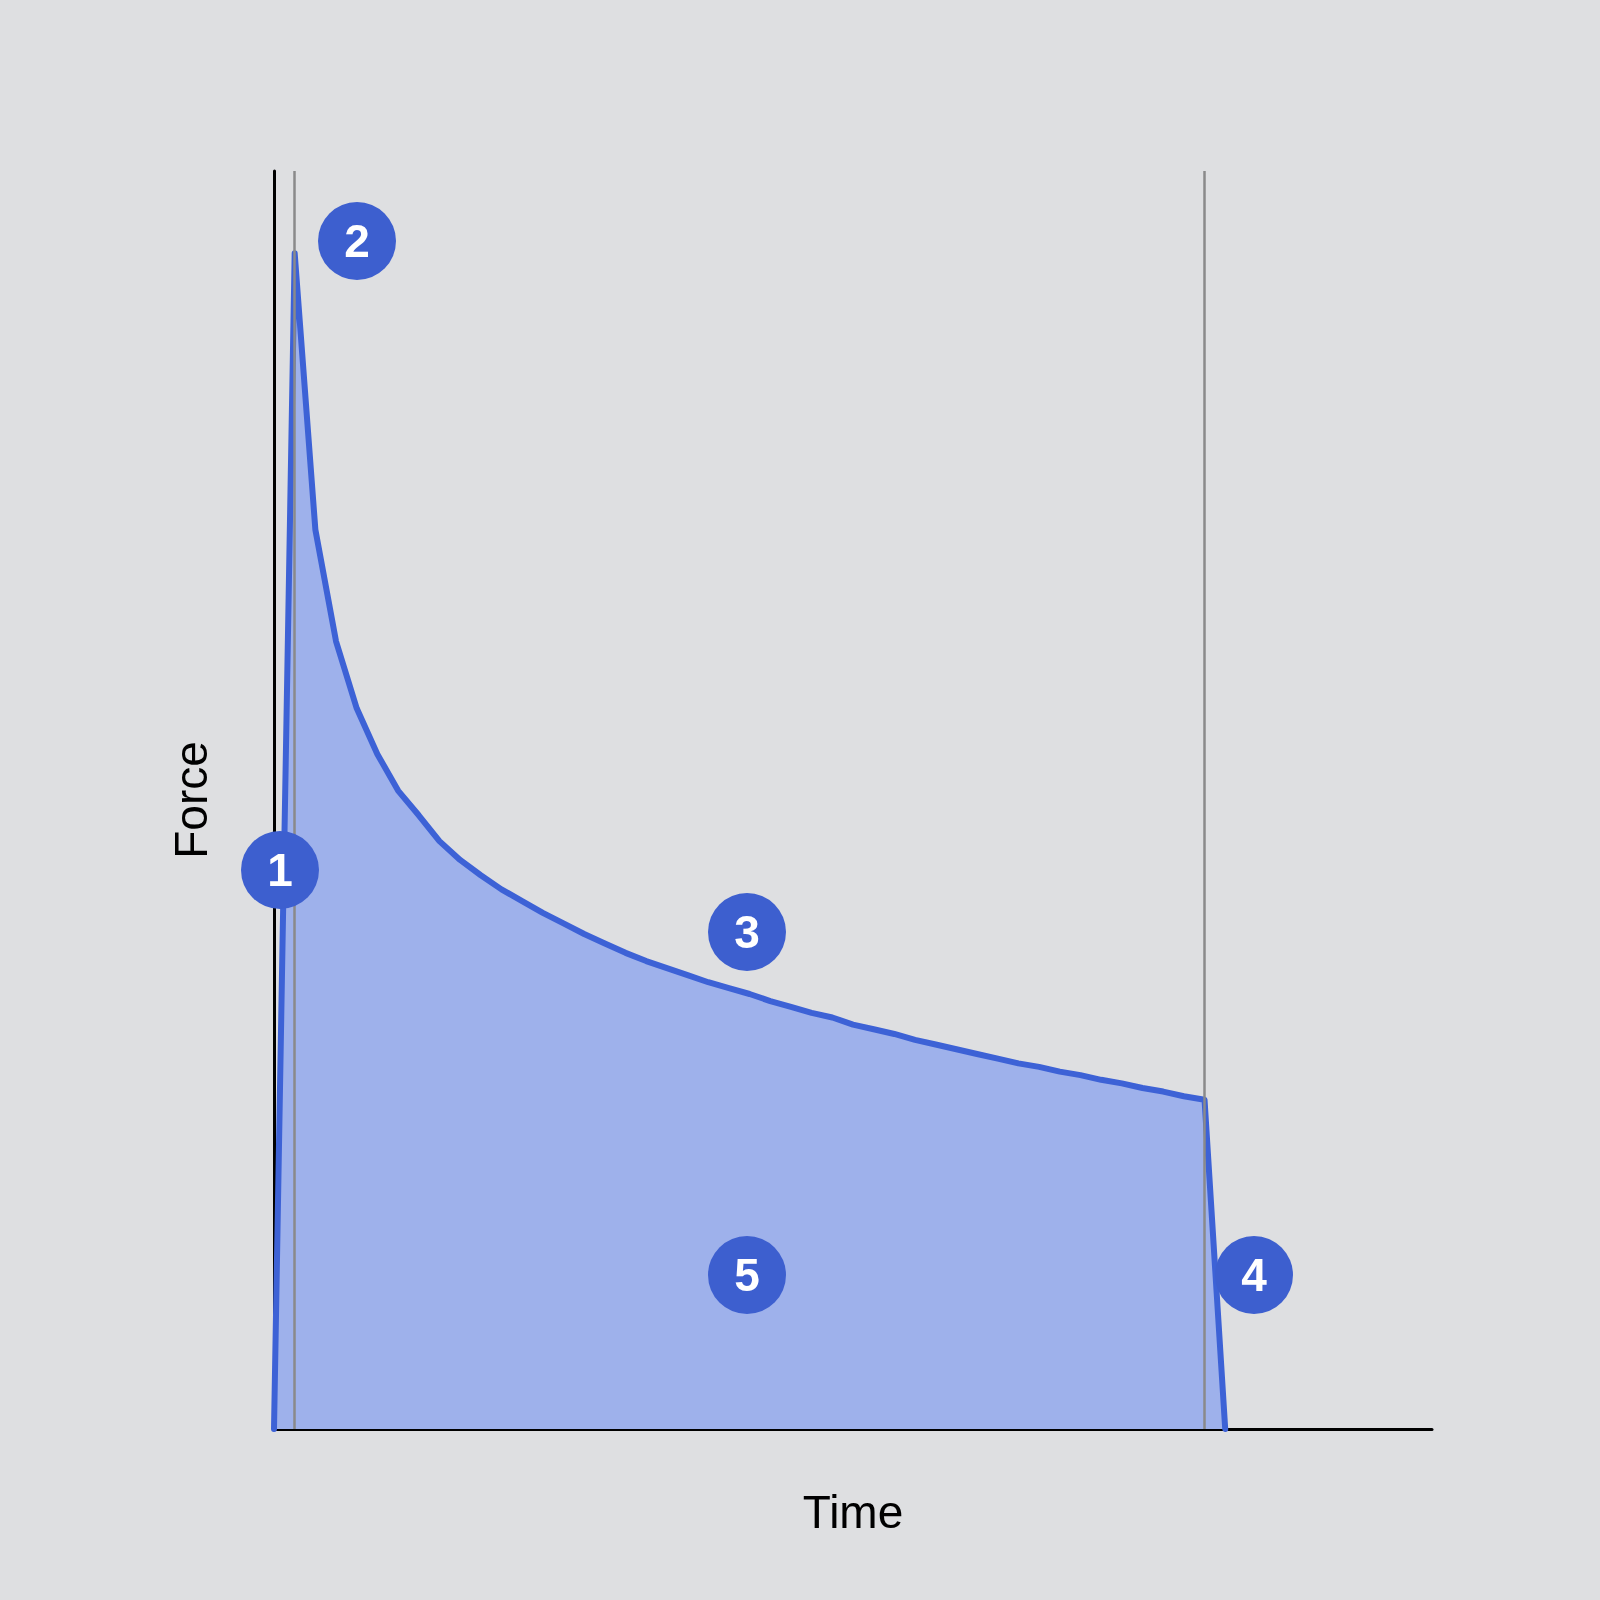 This screenshot has height=1600, width=1600. I want to click on numbered-circle: 4, so click(1254, 1275).